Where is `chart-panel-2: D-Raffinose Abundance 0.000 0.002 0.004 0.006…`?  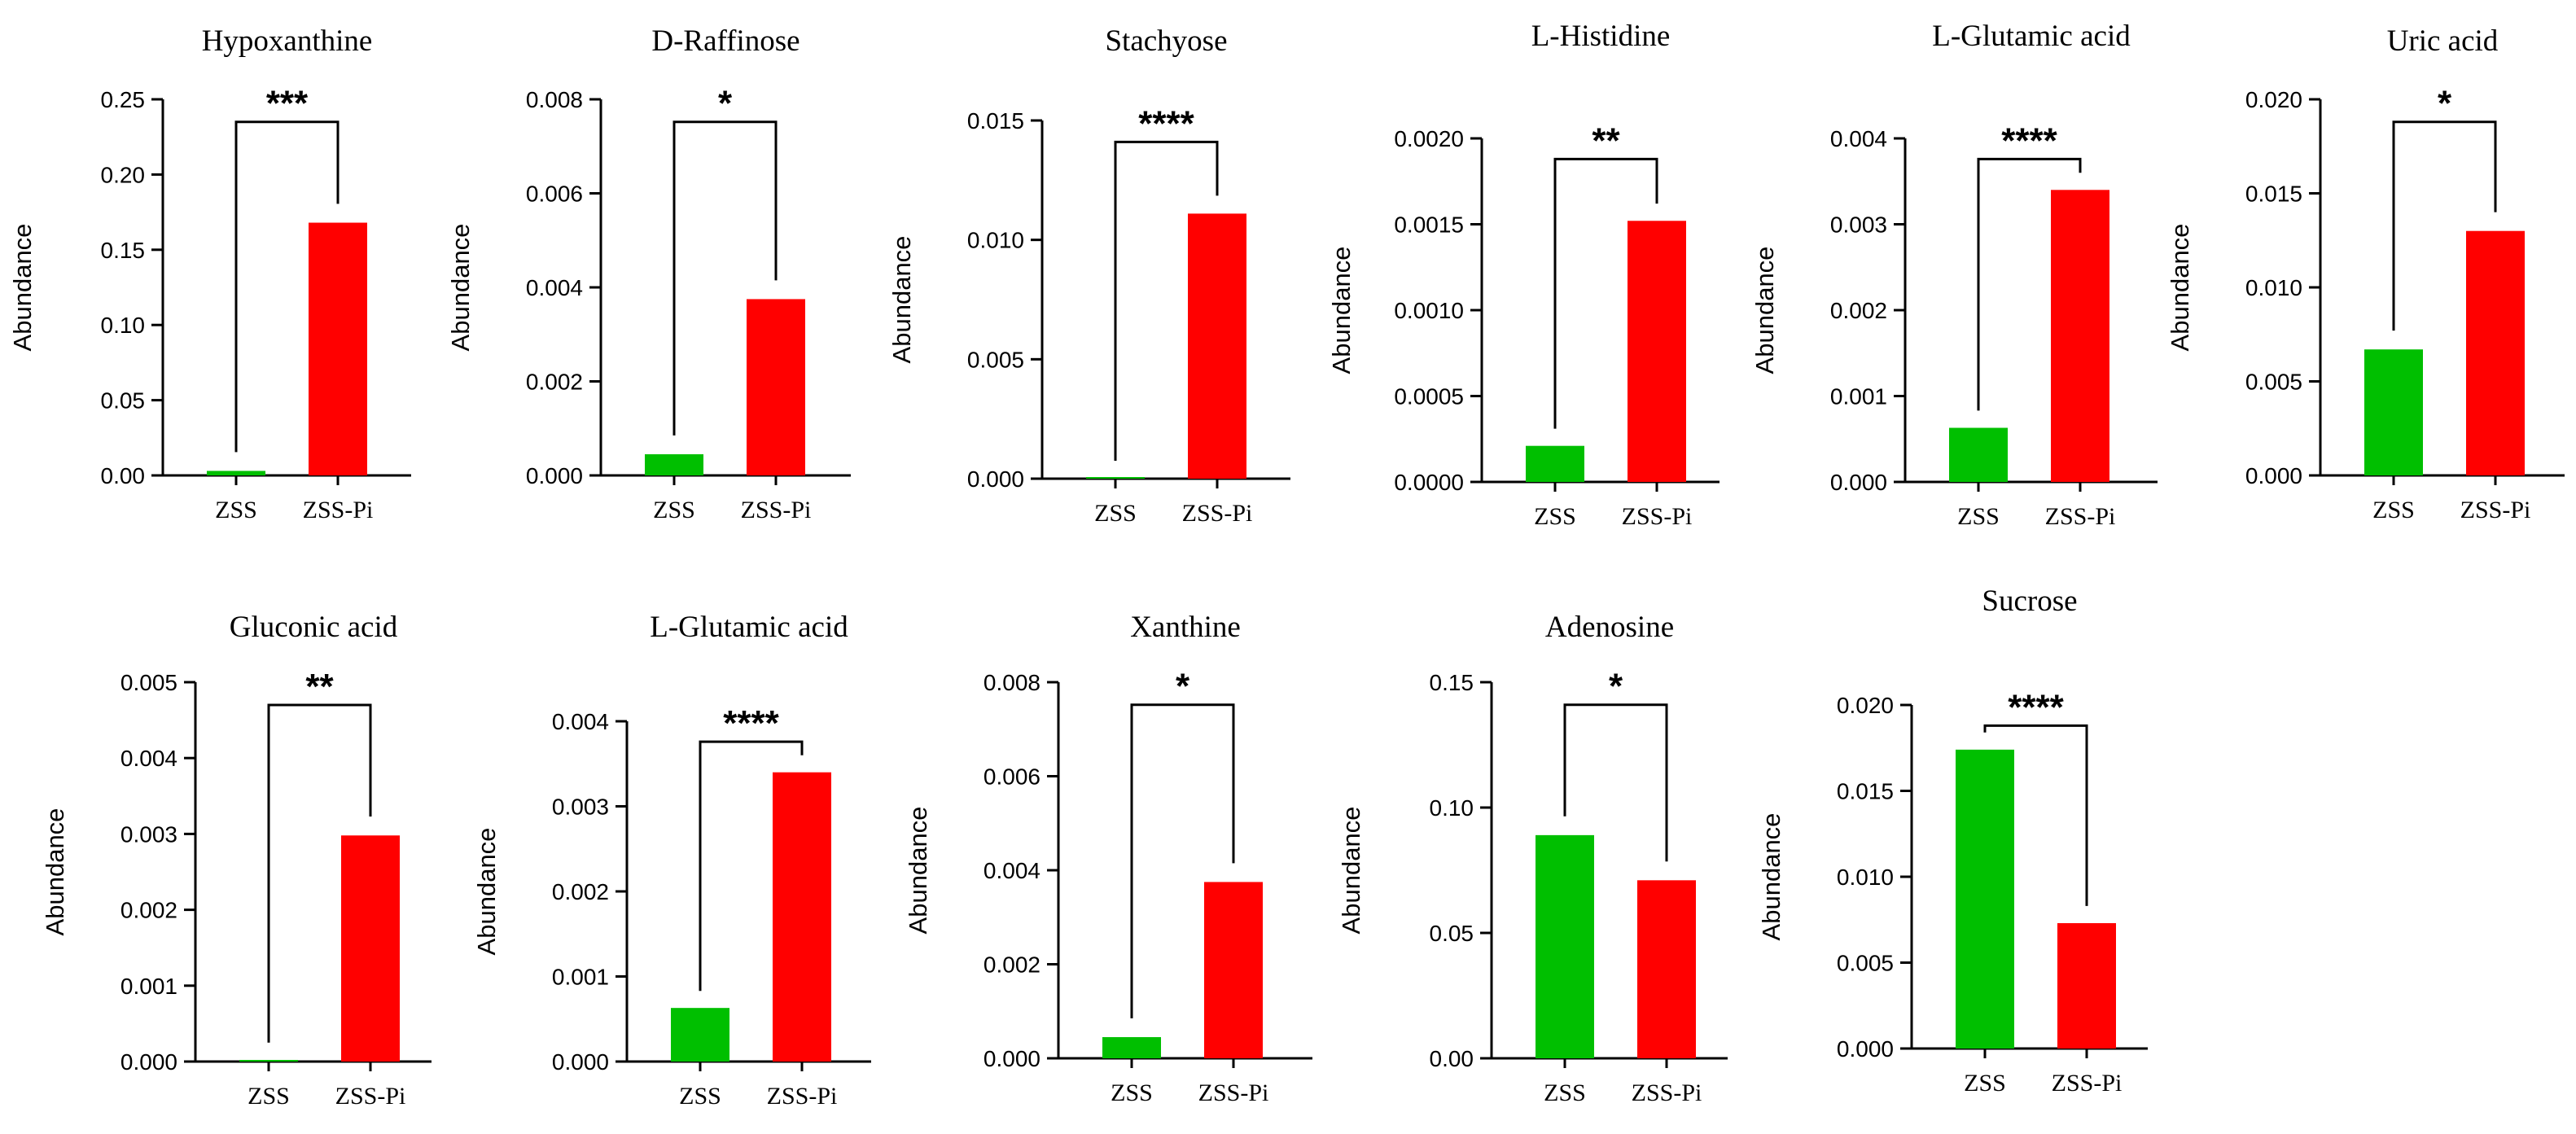 chart-panel-2: D-Raffinose Abundance 0.000 0.002 0.004 0.006… is located at coordinates (648, 273).